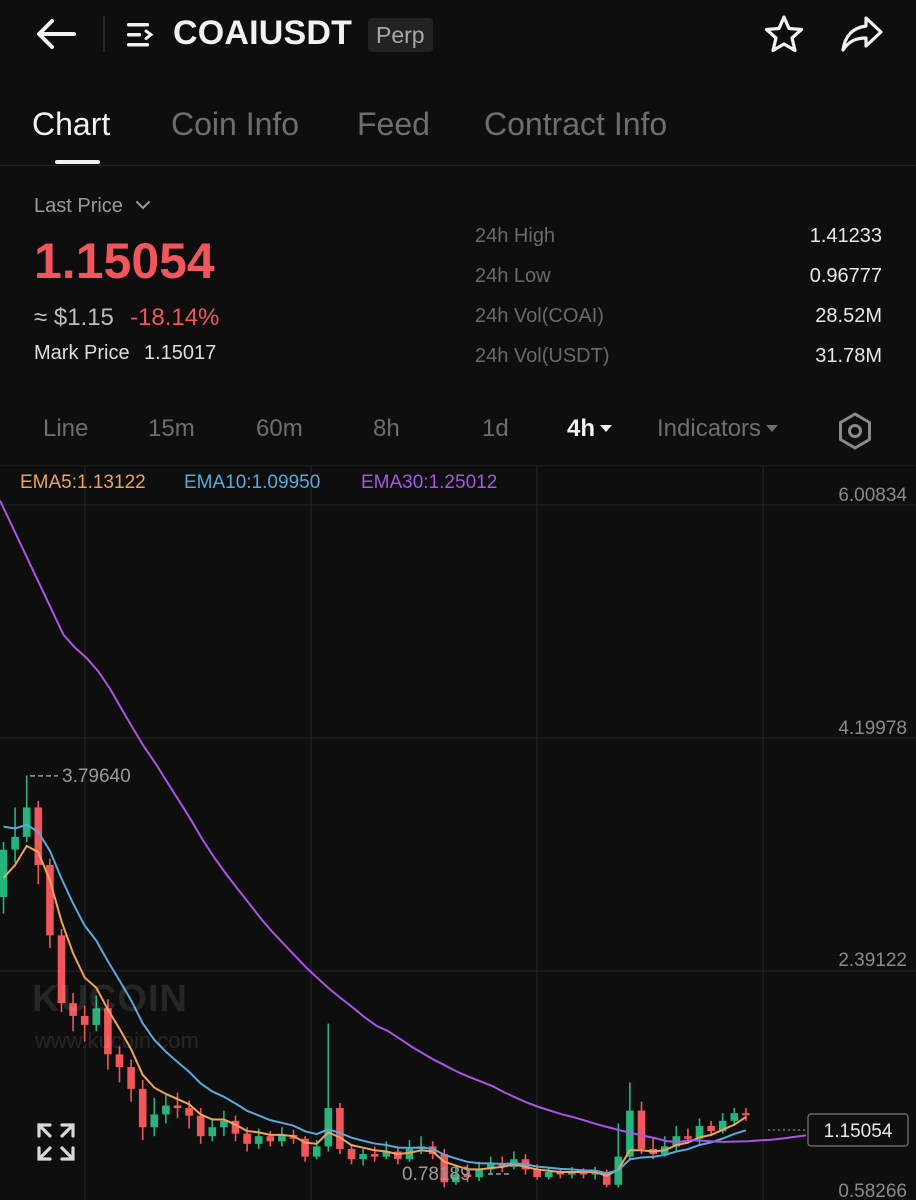  Describe the element at coordinates (56, 34) in the screenshot. I see `back-arrow-icon` at that location.